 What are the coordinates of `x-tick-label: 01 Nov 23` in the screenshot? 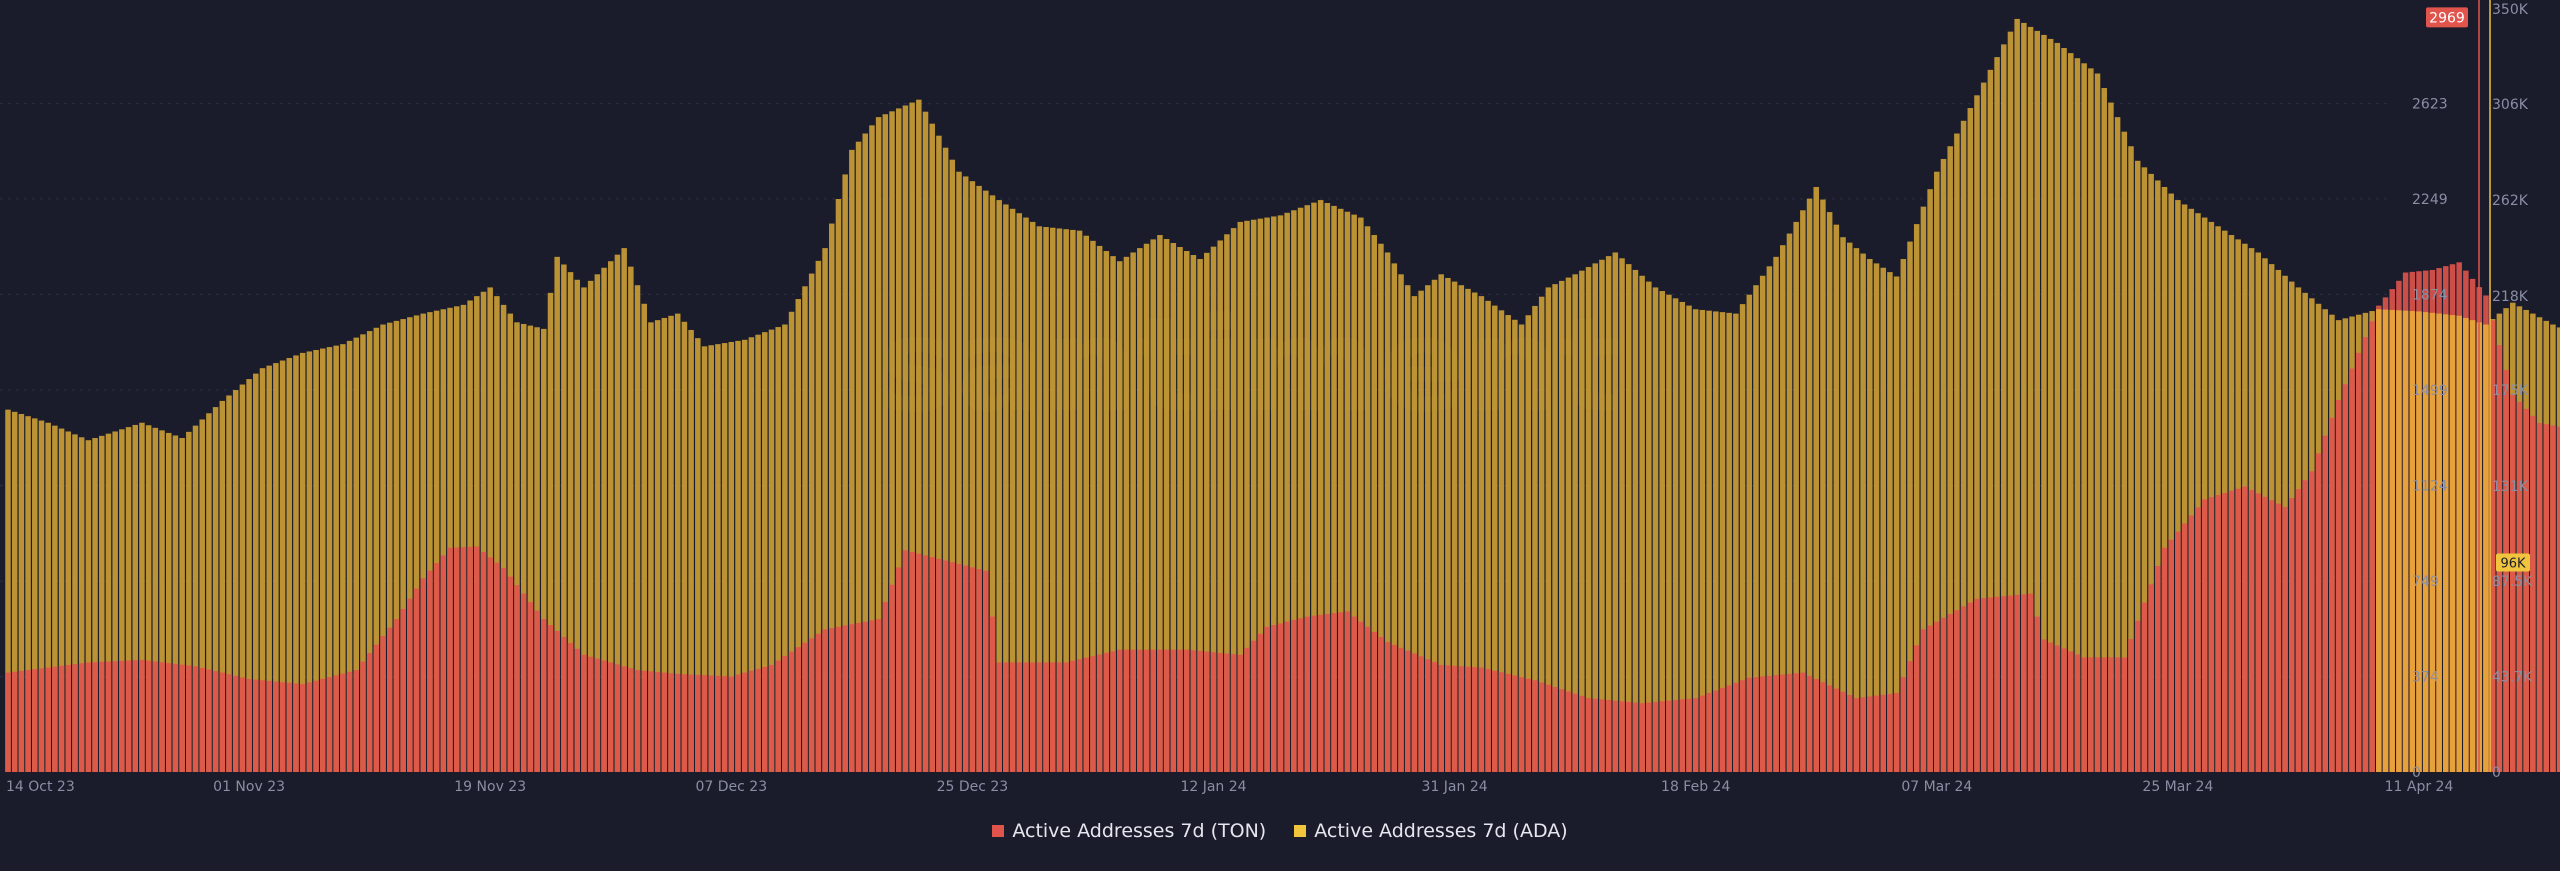 It's located at (249, 787).